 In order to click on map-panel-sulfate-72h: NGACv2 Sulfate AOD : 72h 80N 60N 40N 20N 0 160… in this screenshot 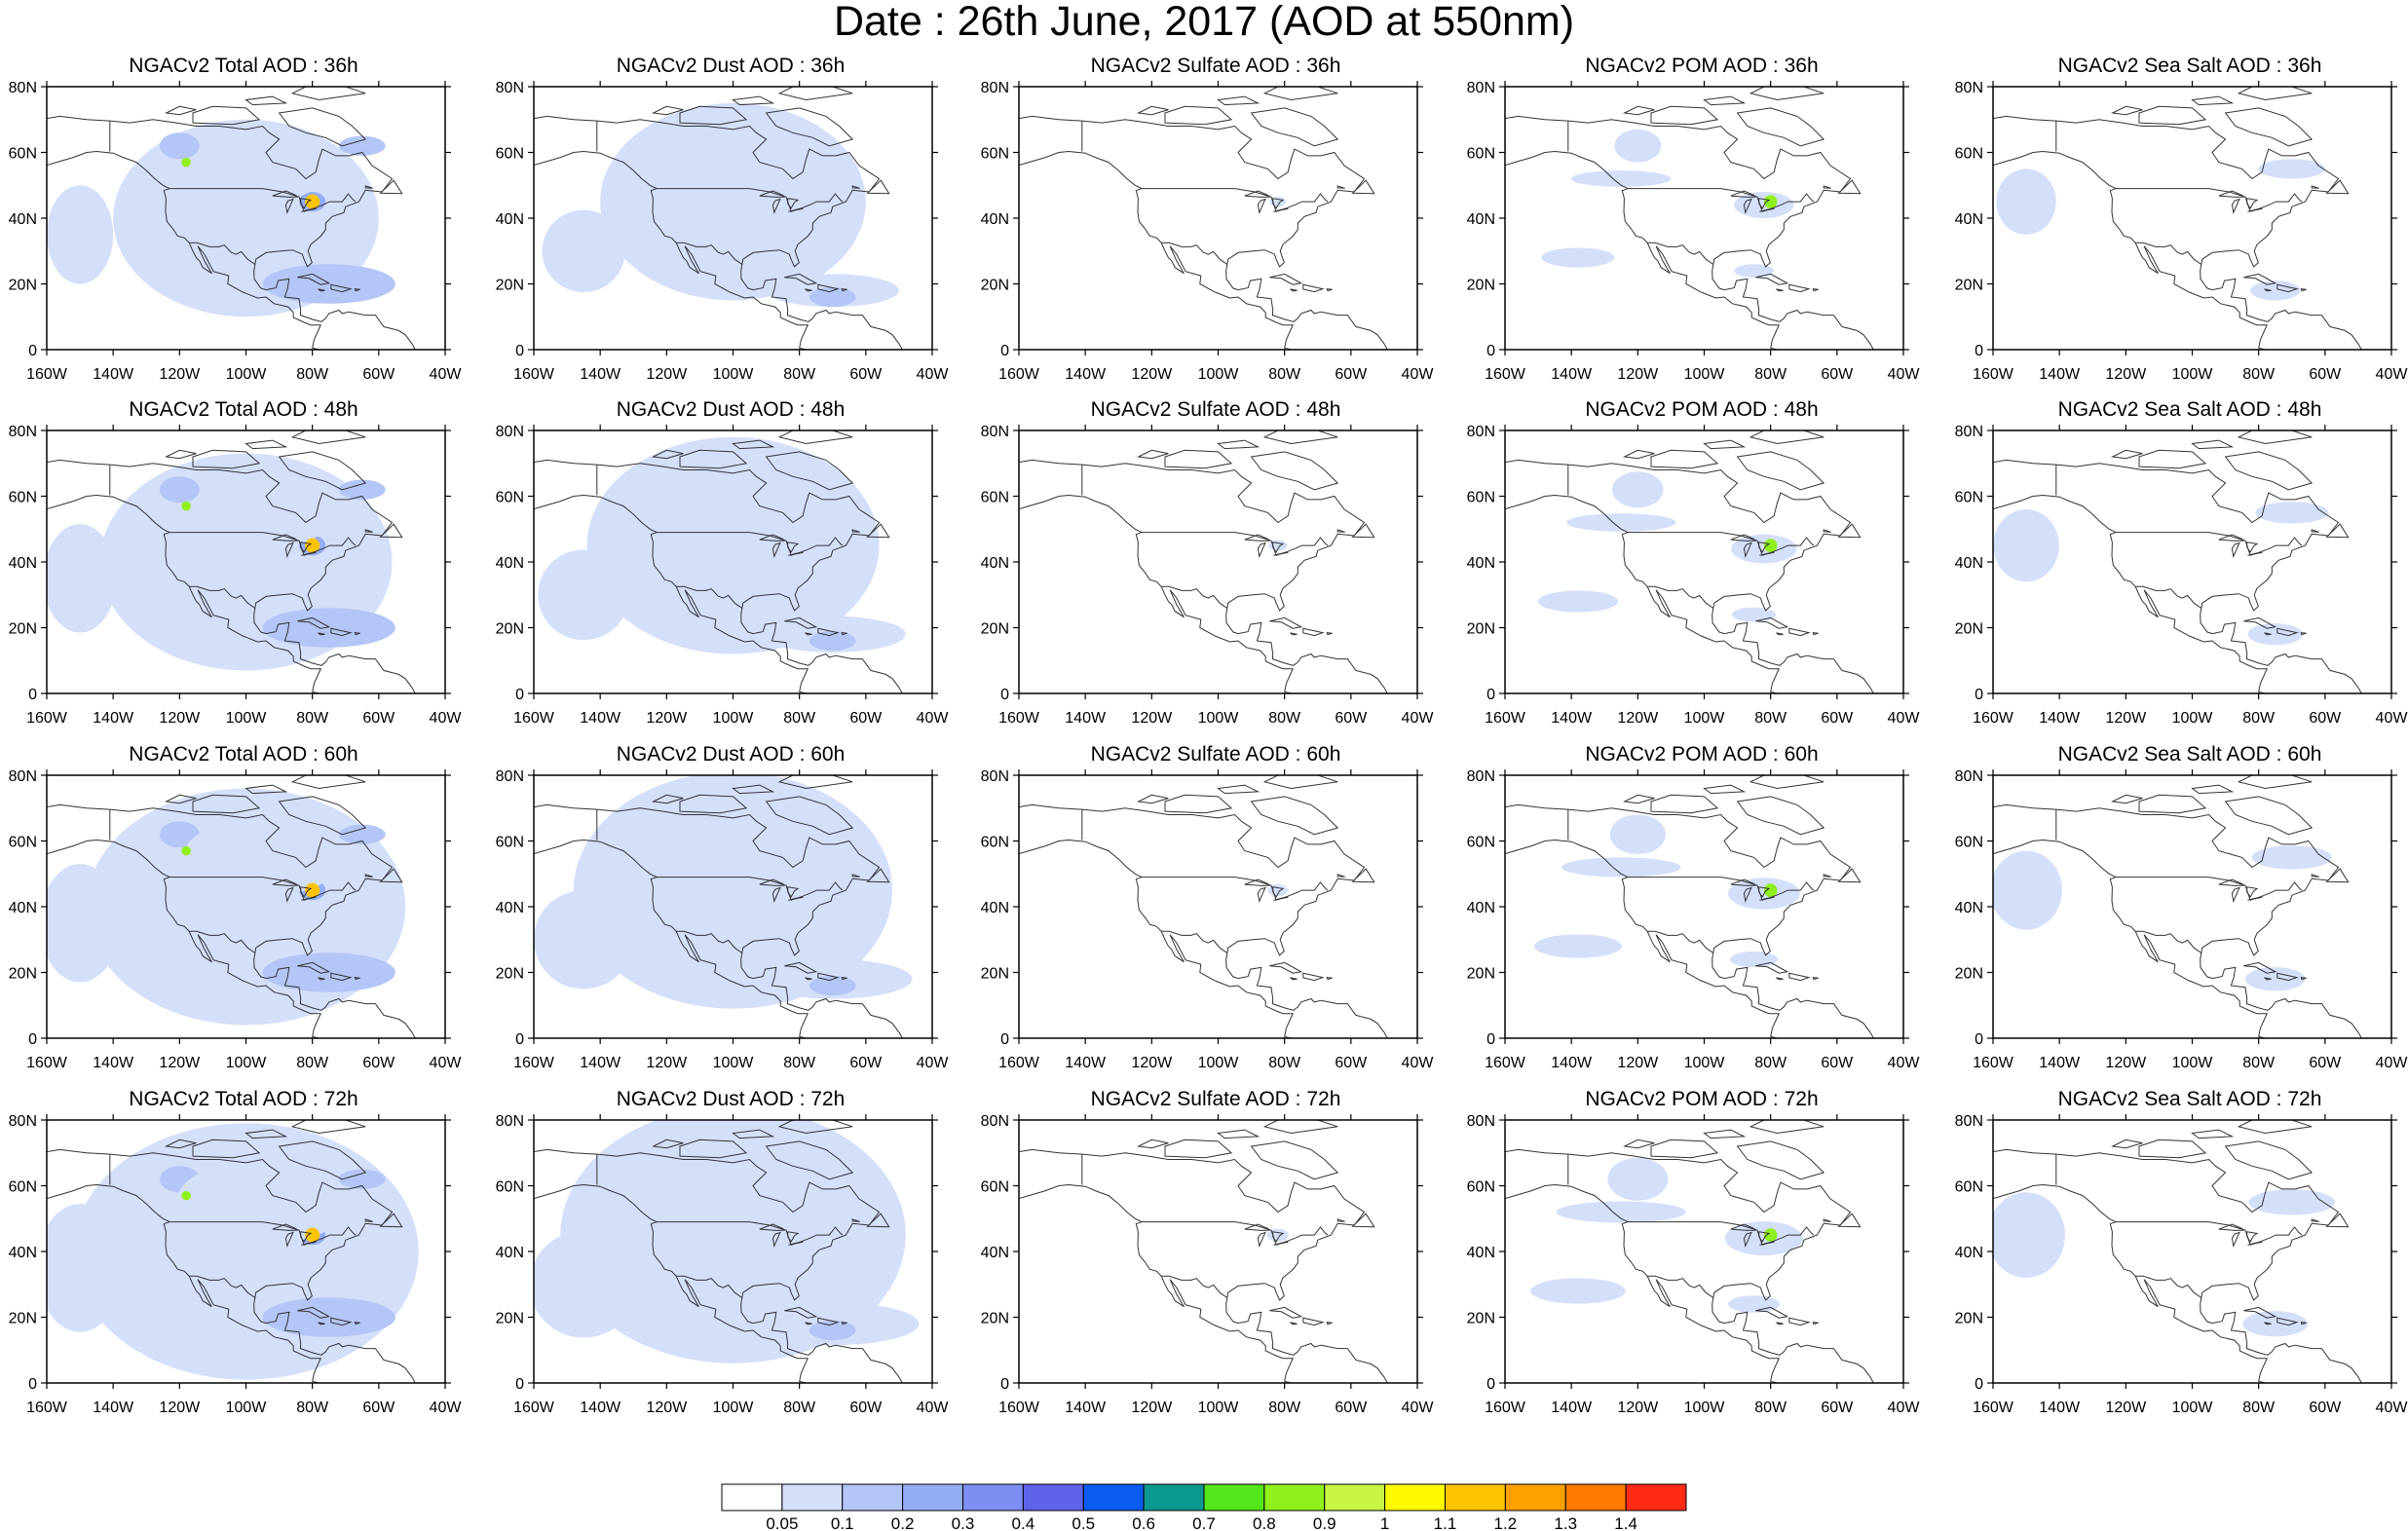, I will do `click(1212, 1260)`.